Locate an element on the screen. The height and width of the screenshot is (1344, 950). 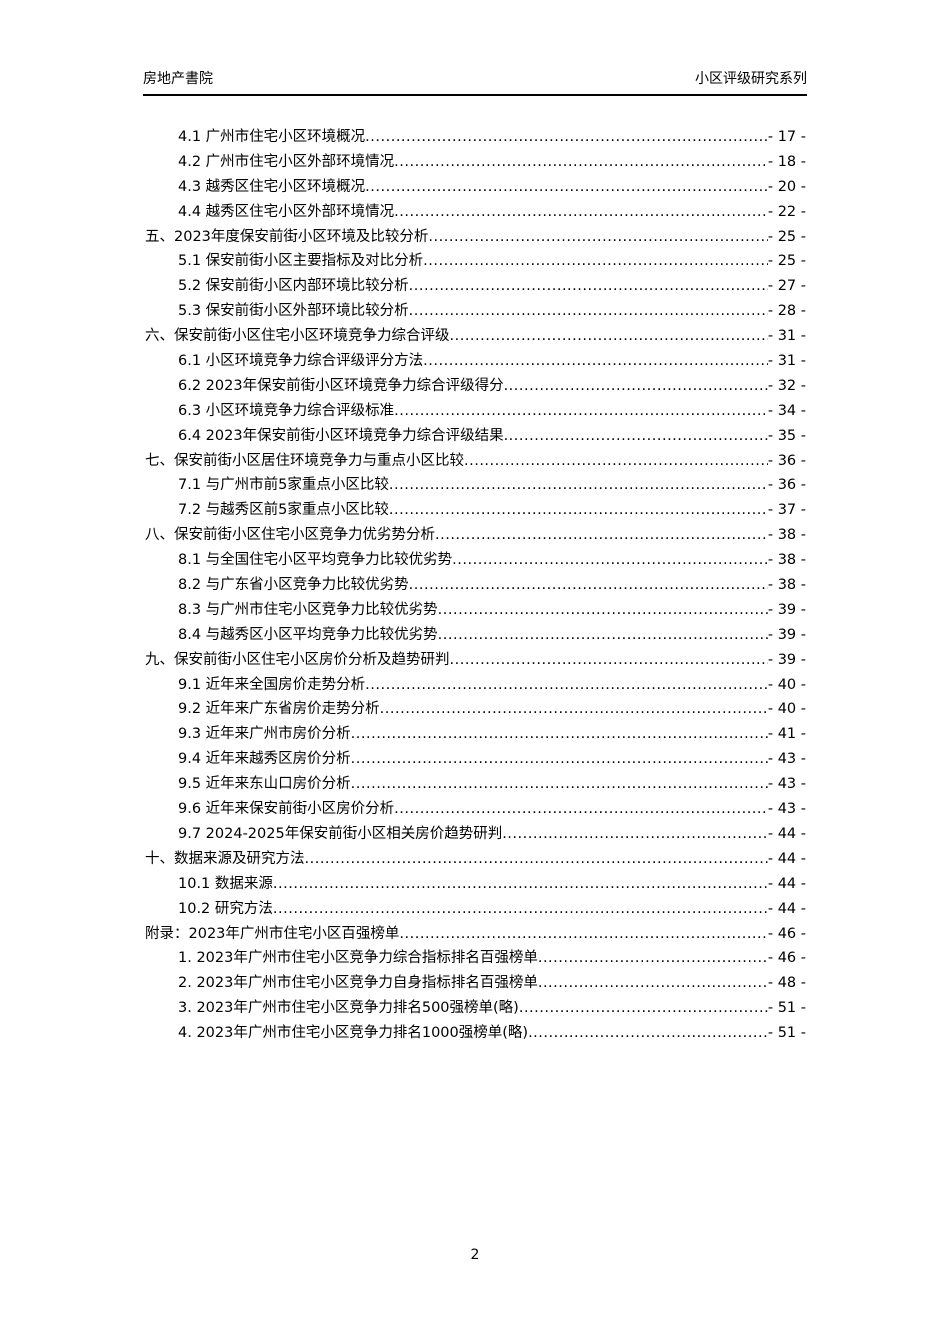
toc-entry: 4.4 越秀区住宅小区外部环境情况 - 22 - is located at coordinates (475, 212).